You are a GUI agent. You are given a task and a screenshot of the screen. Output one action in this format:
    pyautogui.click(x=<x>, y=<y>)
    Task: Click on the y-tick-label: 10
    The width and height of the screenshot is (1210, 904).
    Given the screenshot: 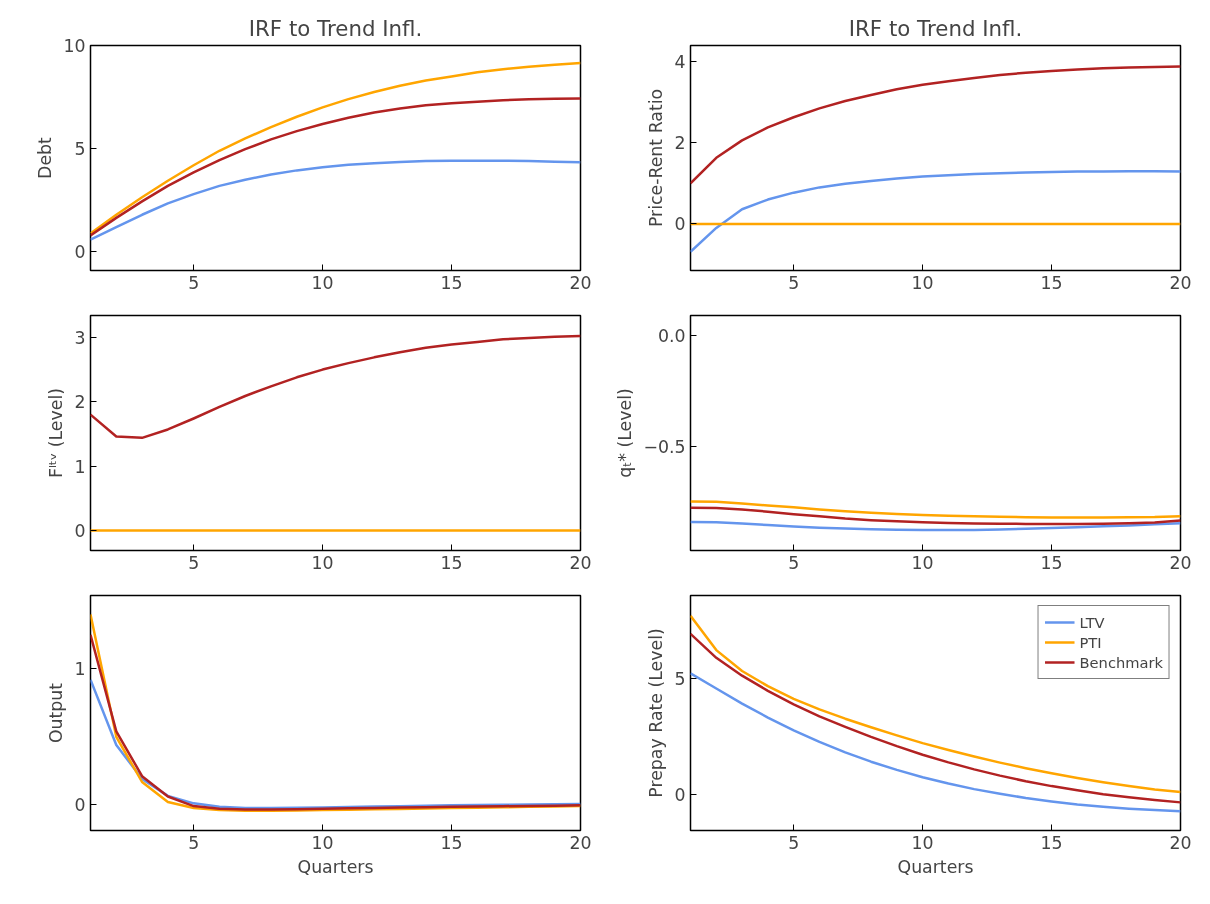 What is the action you would take?
    pyautogui.click(x=74, y=46)
    